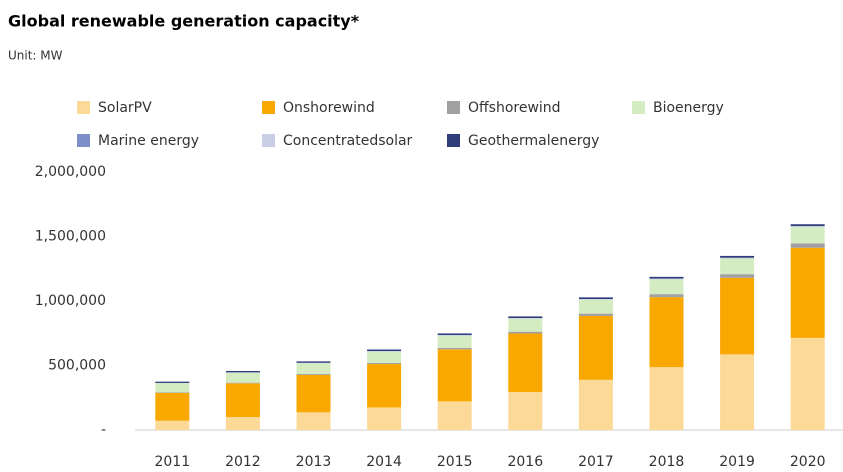 The height and width of the screenshot is (472, 843). What do you see at coordinates (172, 462) in the screenshot?
I see `x-tick-label: 2011` at bounding box center [172, 462].